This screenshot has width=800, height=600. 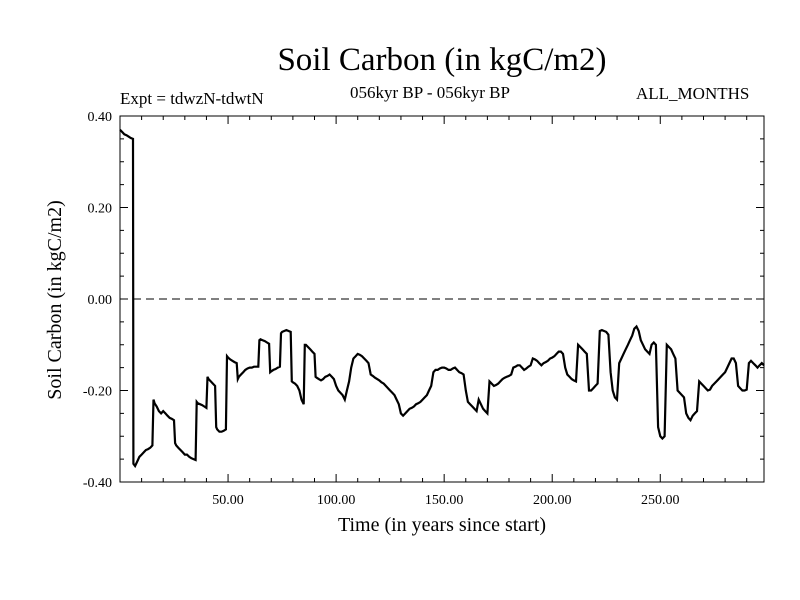 I want to click on y-tick-label: 0.20, so click(x=100, y=209).